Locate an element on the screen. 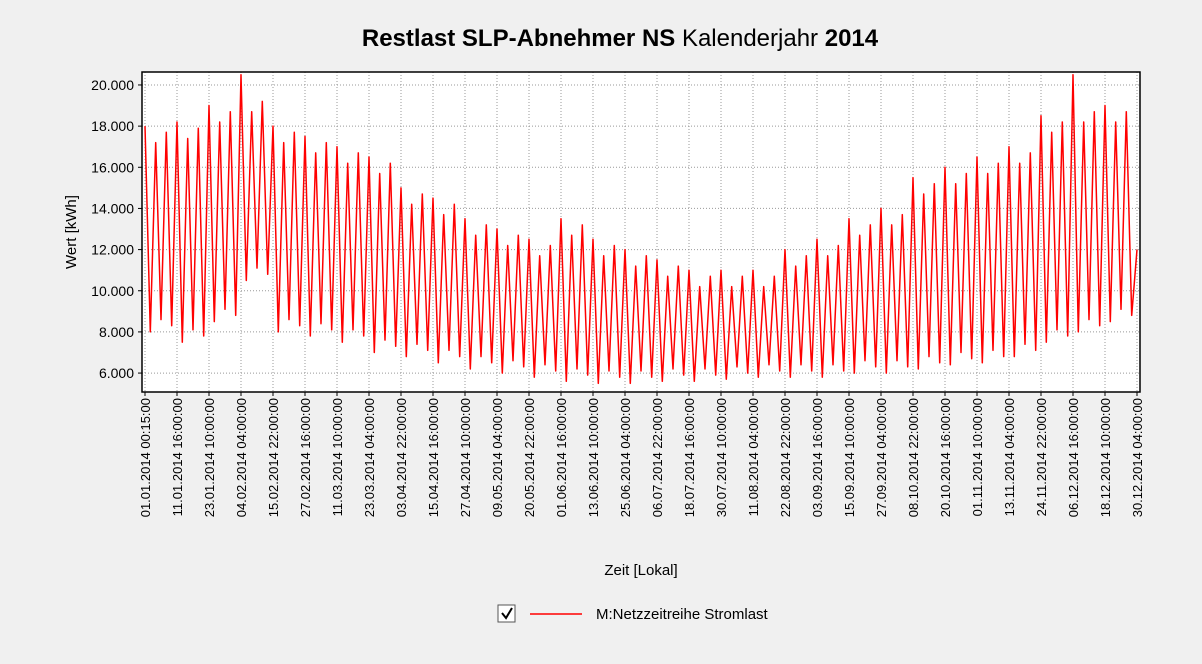 The image size is (1202, 664). x-tick-label: 13.11.2014 04:00:00 is located at coordinates (1009, 457).